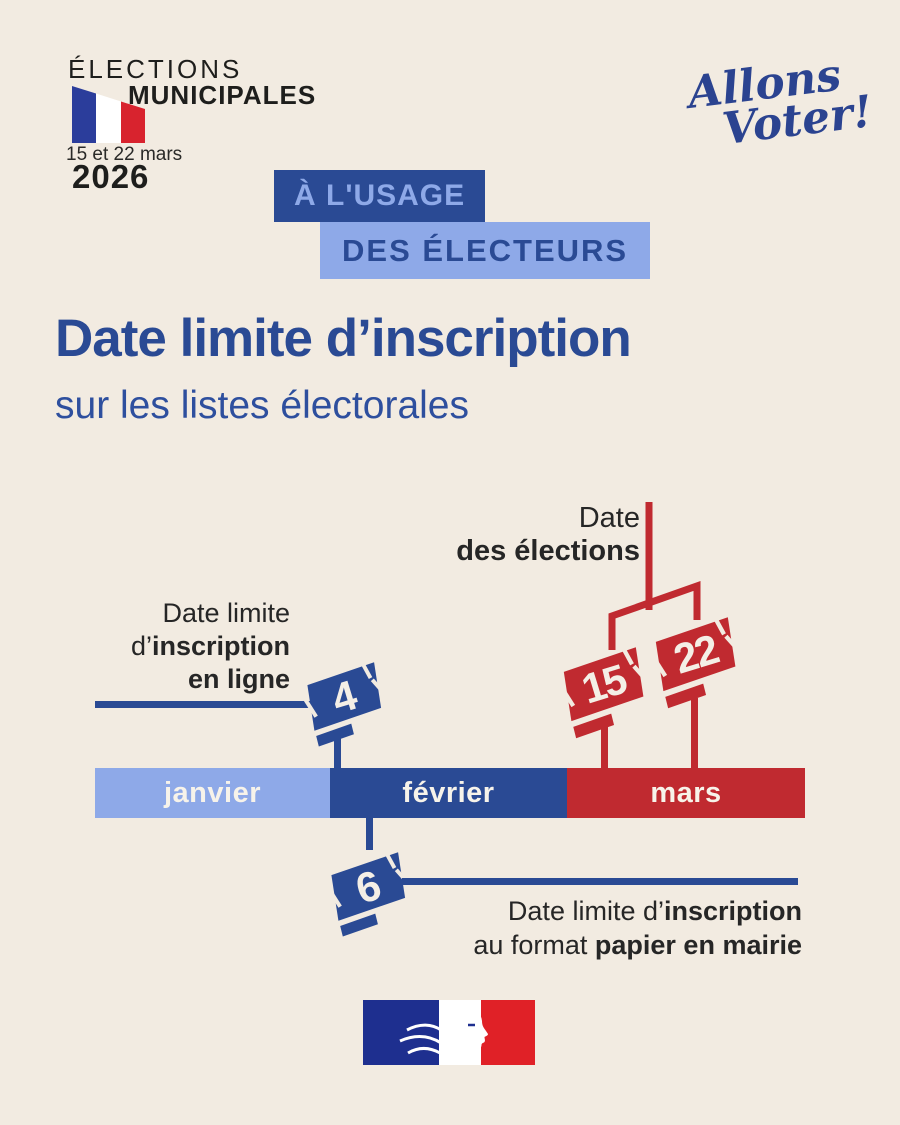 This screenshot has height=1125, width=900. Describe the element at coordinates (485, 250) in the screenshot. I see `usage-badge-secondary: DES ÉLECTEURS` at that location.